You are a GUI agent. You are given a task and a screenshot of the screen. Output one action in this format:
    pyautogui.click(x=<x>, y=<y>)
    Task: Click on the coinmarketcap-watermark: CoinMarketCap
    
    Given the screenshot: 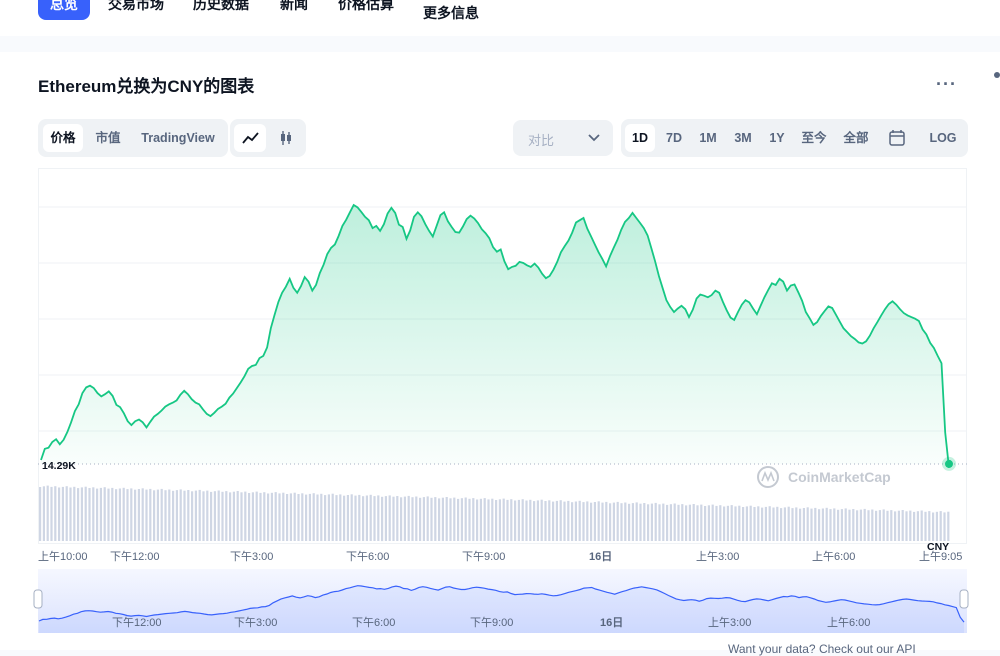 What is the action you would take?
    pyautogui.click(x=824, y=477)
    